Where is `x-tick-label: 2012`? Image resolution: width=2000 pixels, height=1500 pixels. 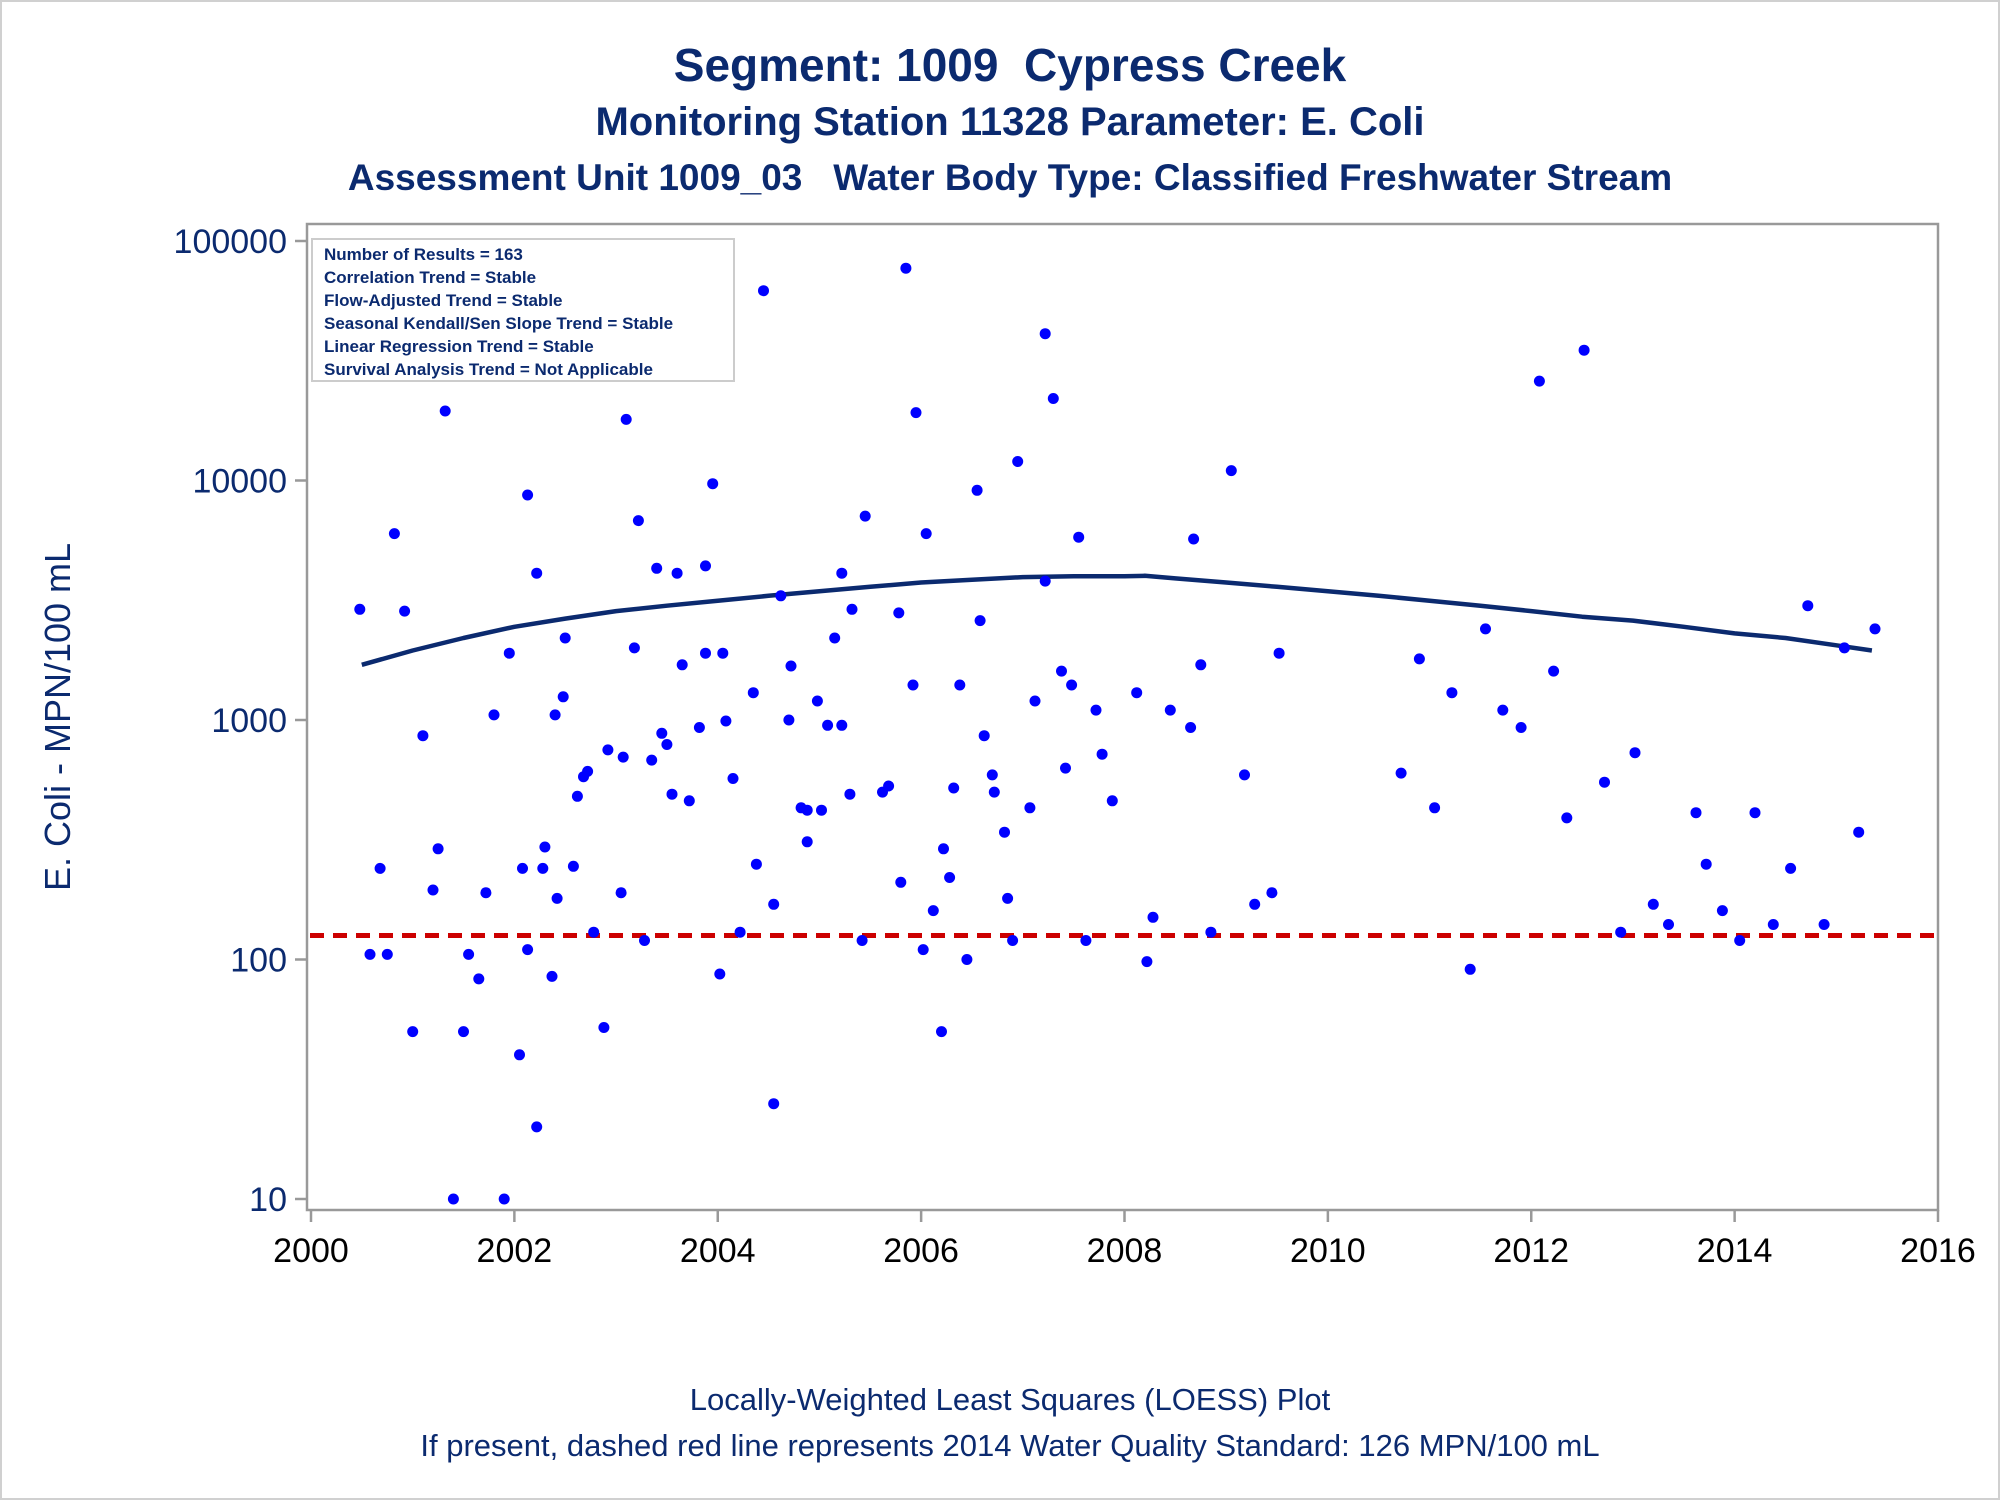 x-tick-label: 2012 is located at coordinates (1531, 1251).